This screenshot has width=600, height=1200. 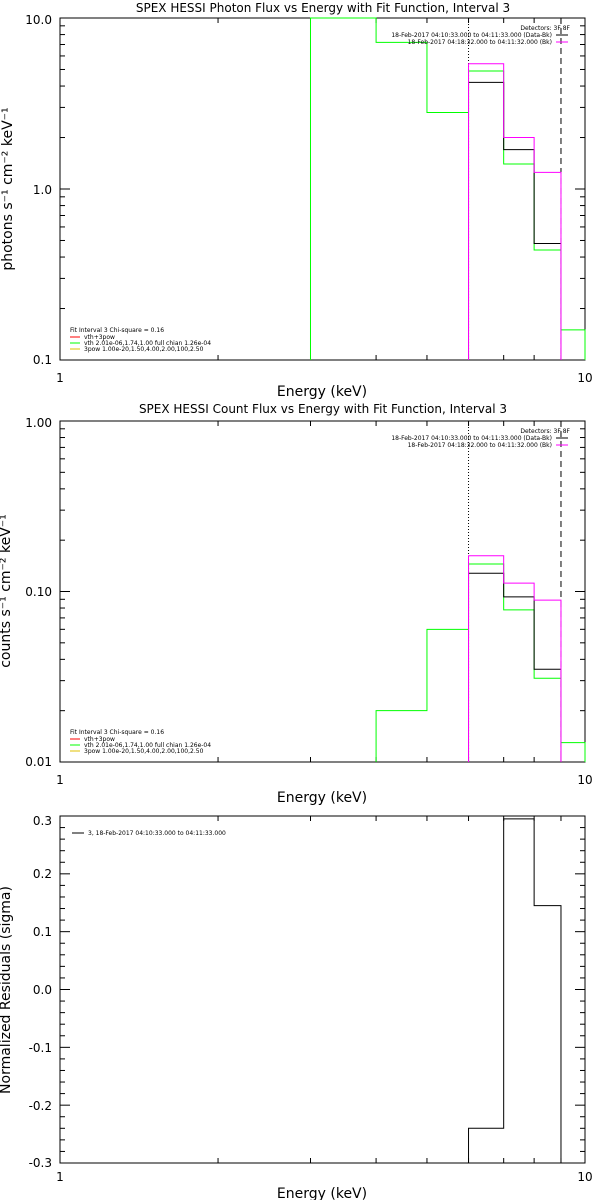 What do you see at coordinates (42, 990) in the screenshot?
I see `y-tick-label: 0.0` at bounding box center [42, 990].